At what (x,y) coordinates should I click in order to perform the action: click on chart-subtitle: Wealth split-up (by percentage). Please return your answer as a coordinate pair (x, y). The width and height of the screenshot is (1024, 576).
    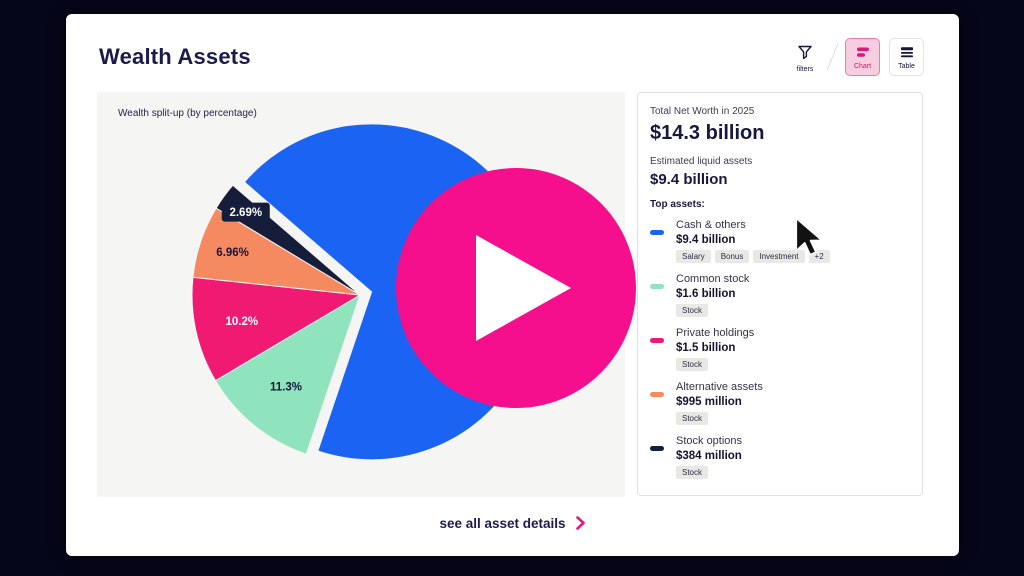
    Looking at the image, I should click on (187, 113).